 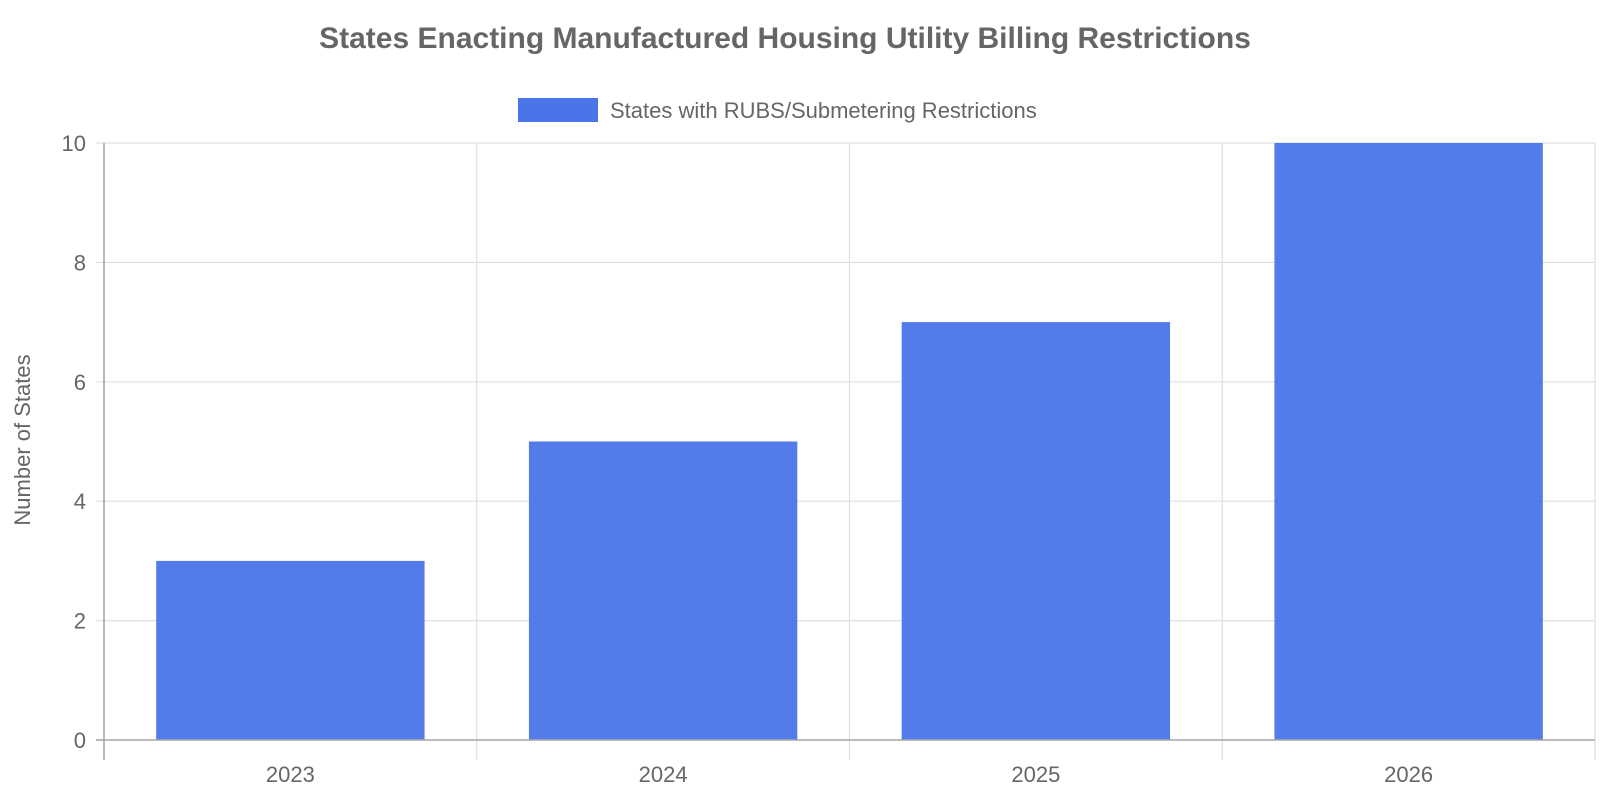 I want to click on bar-2024, so click(x=663, y=591).